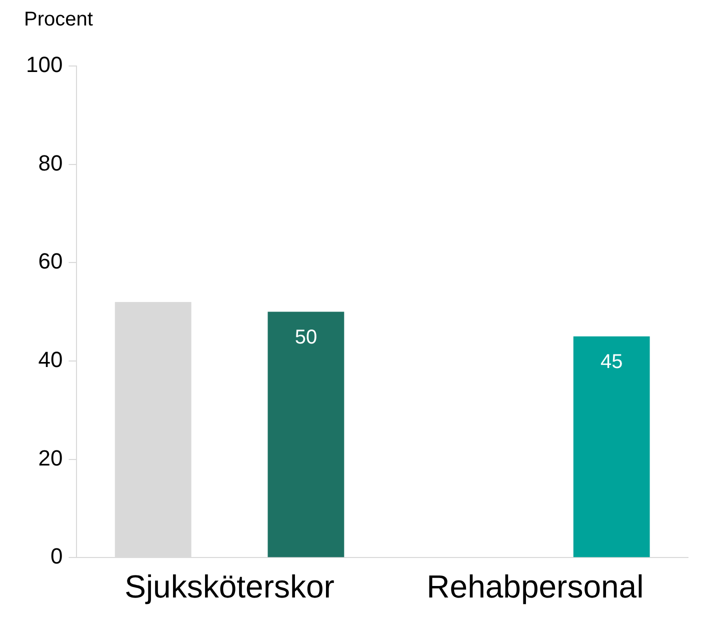  I want to click on y-tick-label: 40, so click(50, 359).